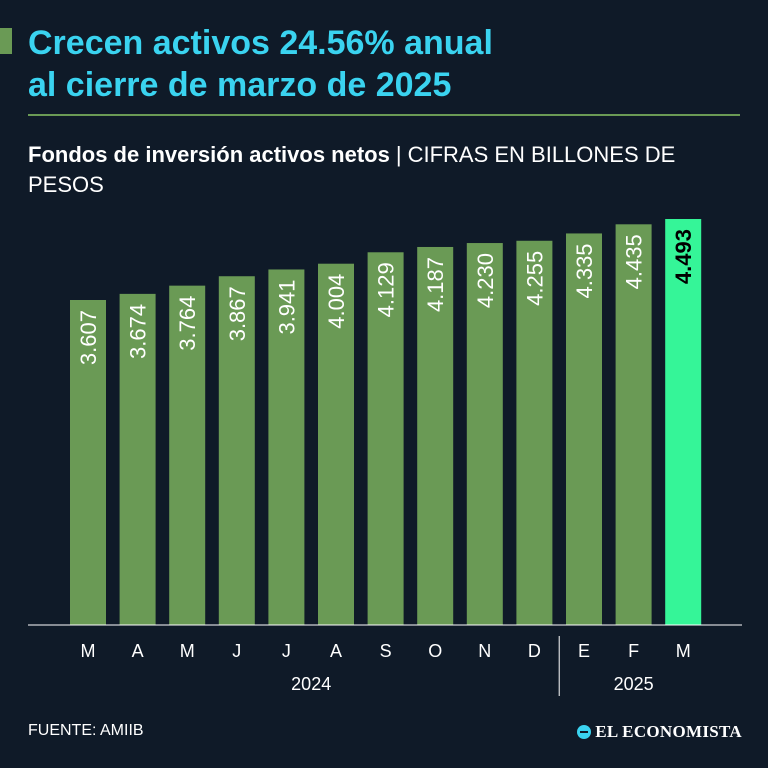 This screenshot has width=768, height=768. What do you see at coordinates (240, 85) in the screenshot?
I see `title-line-2: al cierre de marzo de 2025` at bounding box center [240, 85].